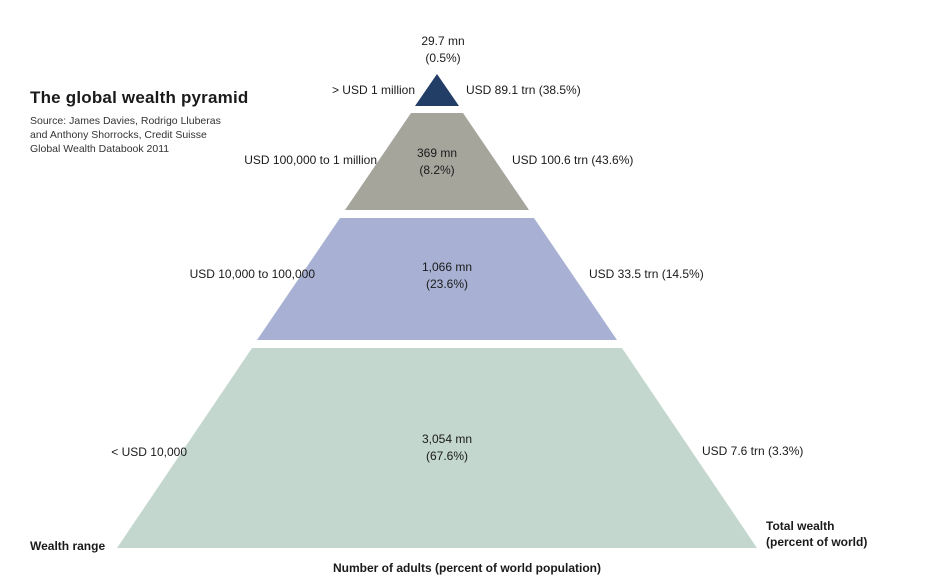  I want to click on tier3-wealth-range-label: USD 10,000 to 100,000, so click(252, 274).